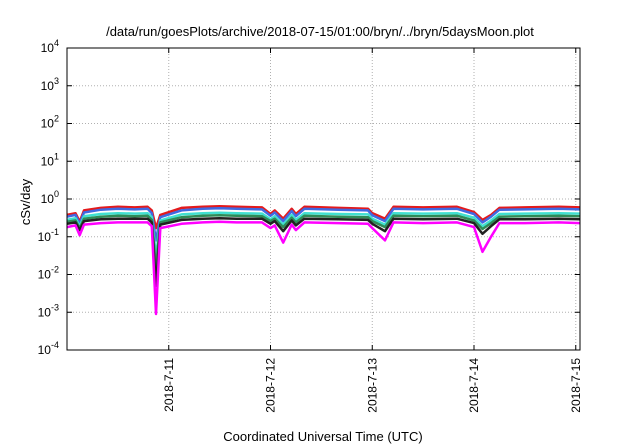 The width and height of the screenshot is (640, 448). What do you see at coordinates (372, 385) in the screenshot?
I see `x-tick-label: 2018-7-13` at bounding box center [372, 385].